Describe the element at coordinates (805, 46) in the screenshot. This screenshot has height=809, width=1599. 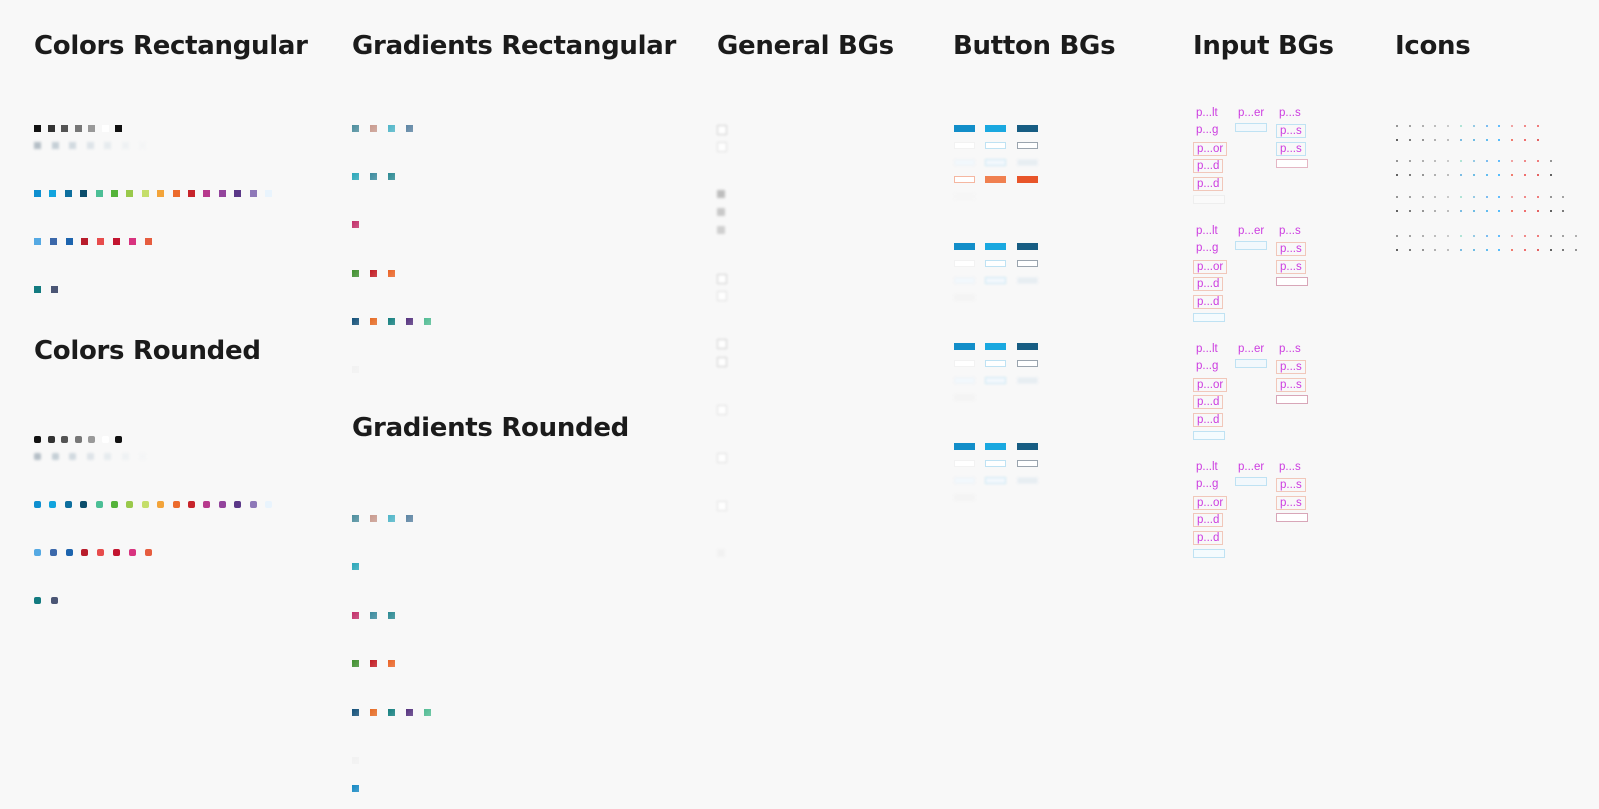
I see `heading-general-bgs: General BGs` at that location.